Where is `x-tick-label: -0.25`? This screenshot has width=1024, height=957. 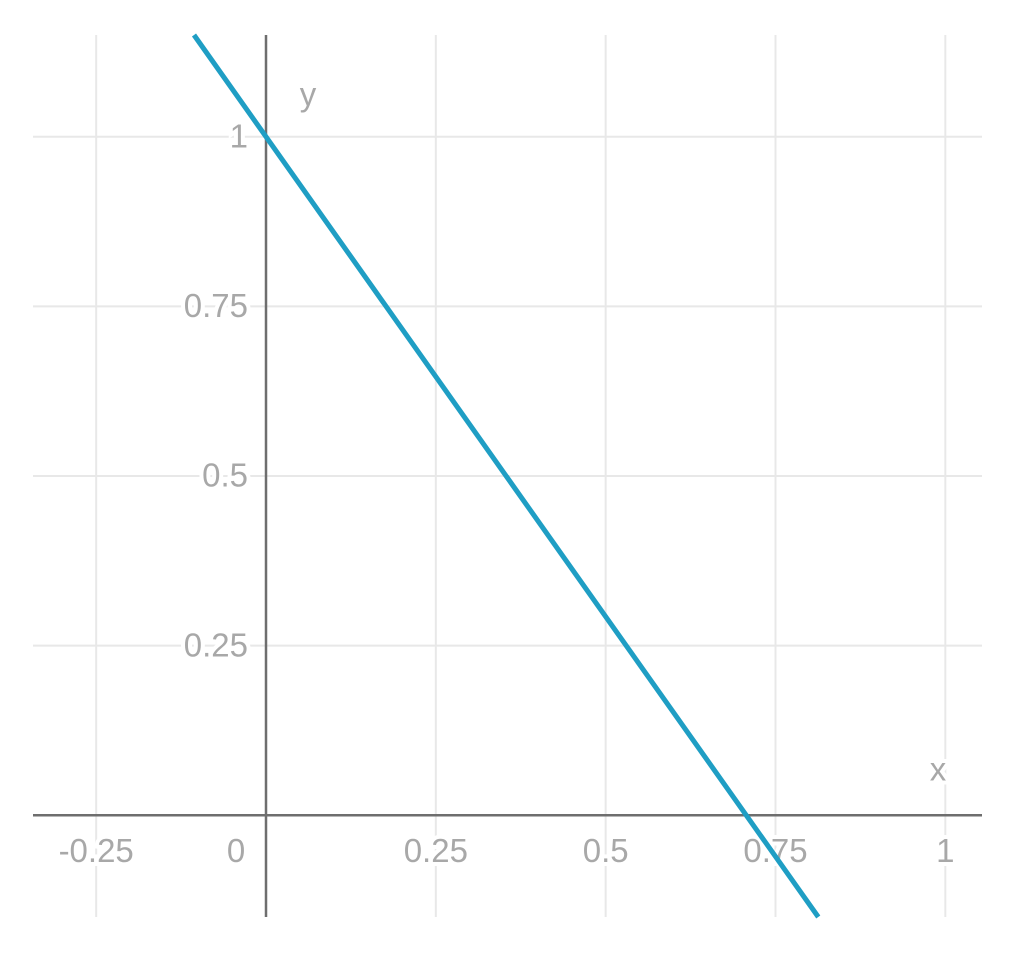
x-tick-label: -0.25 is located at coordinates (96, 850).